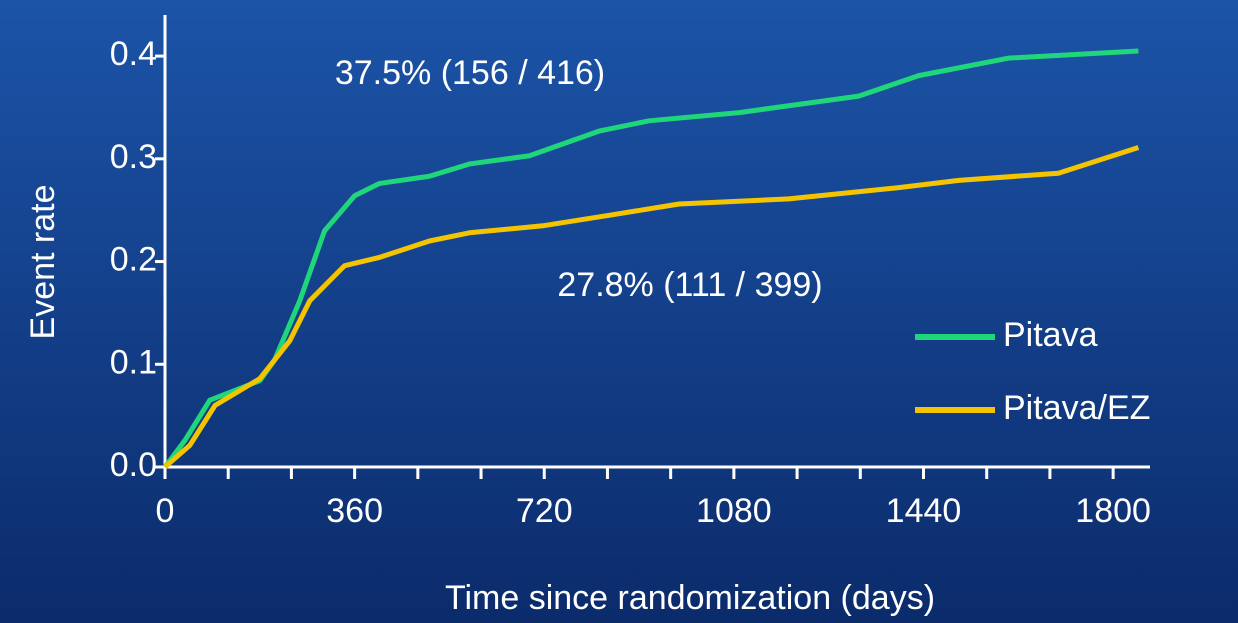  Describe the element at coordinates (1050, 335) in the screenshot. I see `legend-label: Pitava` at that location.